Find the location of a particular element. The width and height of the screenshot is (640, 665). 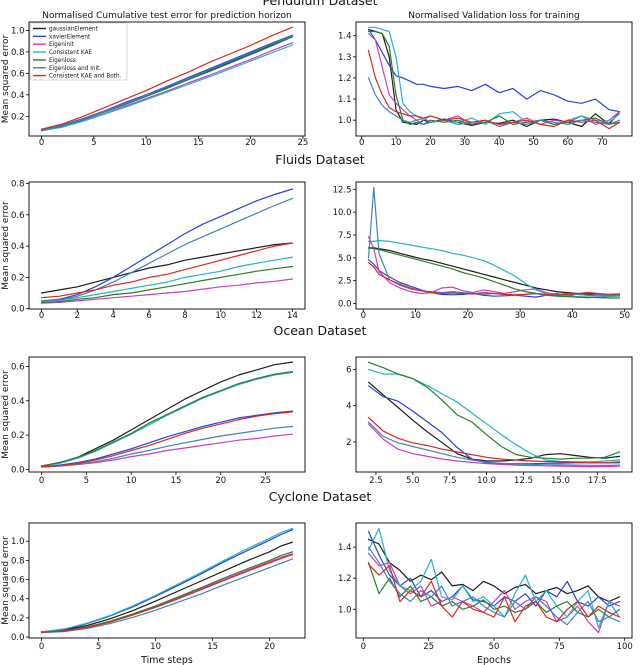

x-tick-label: 15.0 is located at coordinates (560, 481).